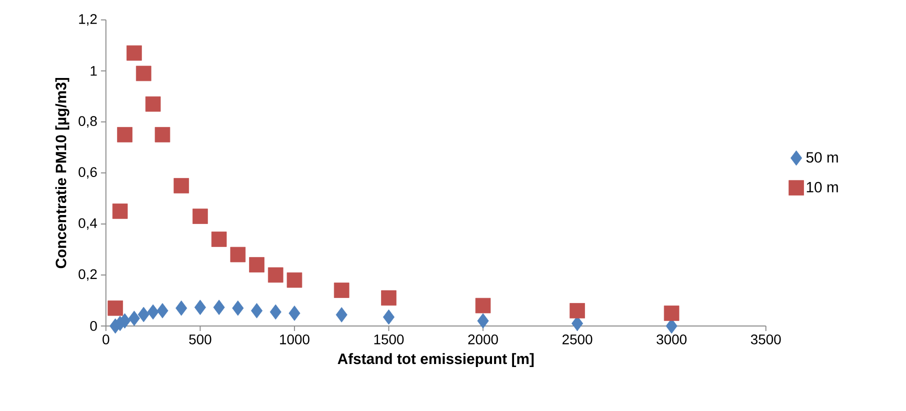  Describe the element at coordinates (822, 157) in the screenshot. I see `legend-label: 50 m` at that location.